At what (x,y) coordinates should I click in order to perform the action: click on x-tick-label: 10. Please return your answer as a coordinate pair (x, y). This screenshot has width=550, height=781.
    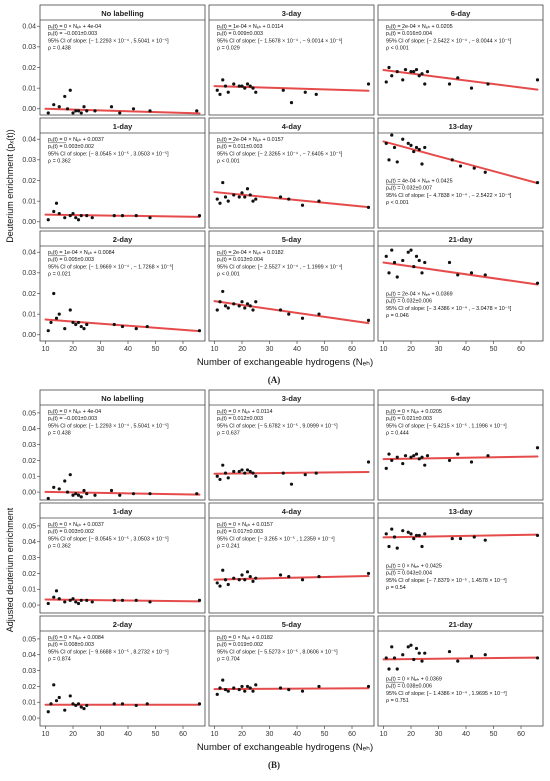
    Looking at the image, I should click on (384, 349).